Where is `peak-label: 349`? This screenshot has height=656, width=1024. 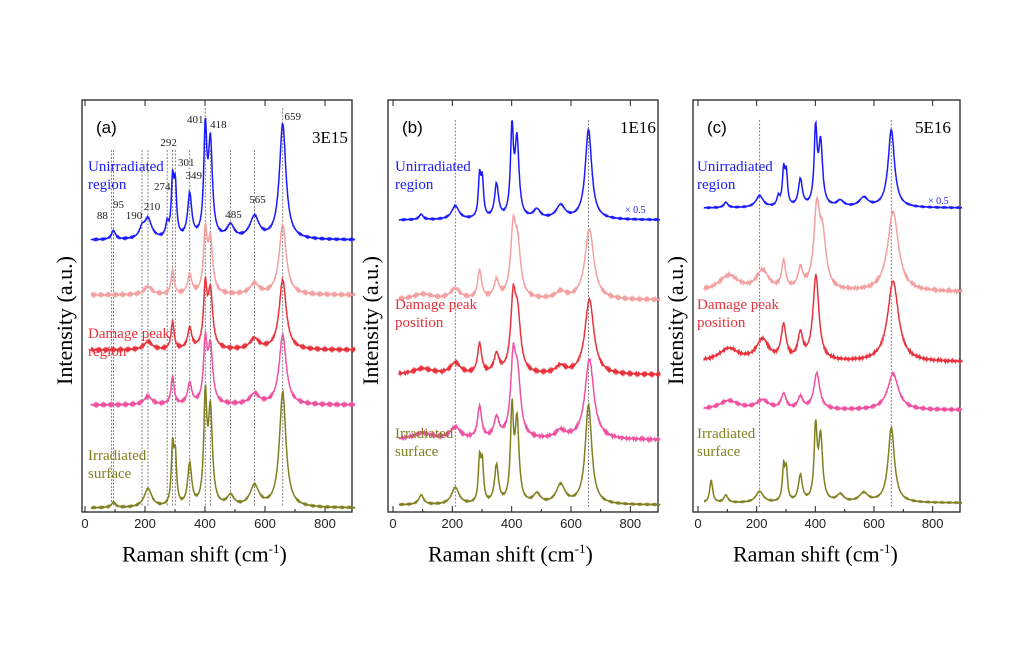
peak-label: 349 is located at coordinates (193, 176).